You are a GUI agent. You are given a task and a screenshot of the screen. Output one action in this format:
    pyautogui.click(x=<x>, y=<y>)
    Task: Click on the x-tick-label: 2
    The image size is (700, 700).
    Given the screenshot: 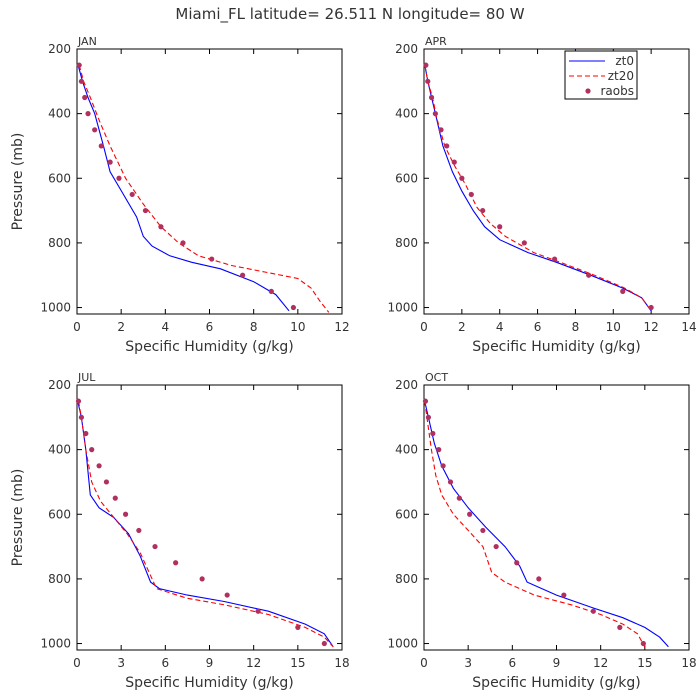 What is the action you would take?
    pyautogui.click(x=462, y=327)
    